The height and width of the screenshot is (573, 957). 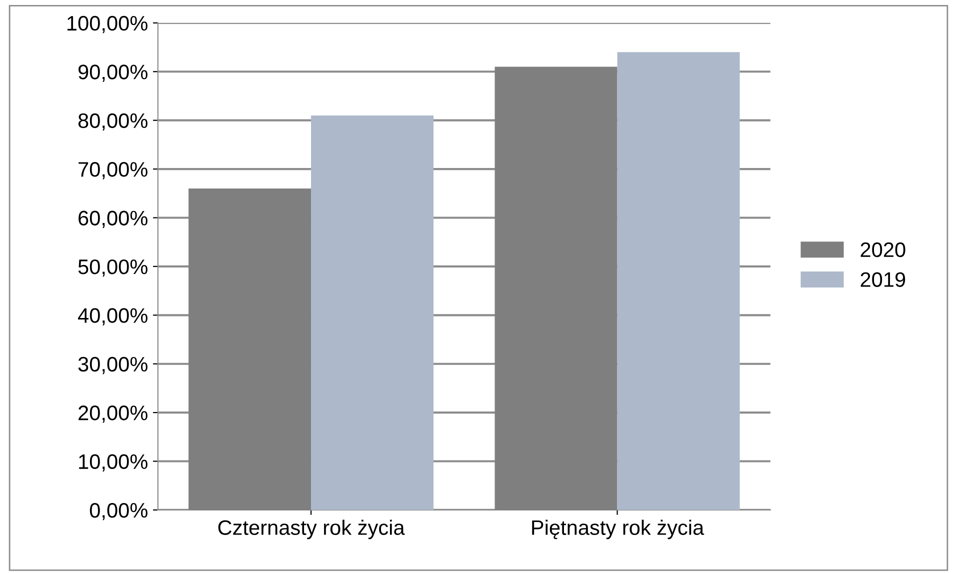 I want to click on y-tick-label: 0,00%, so click(x=119, y=511).